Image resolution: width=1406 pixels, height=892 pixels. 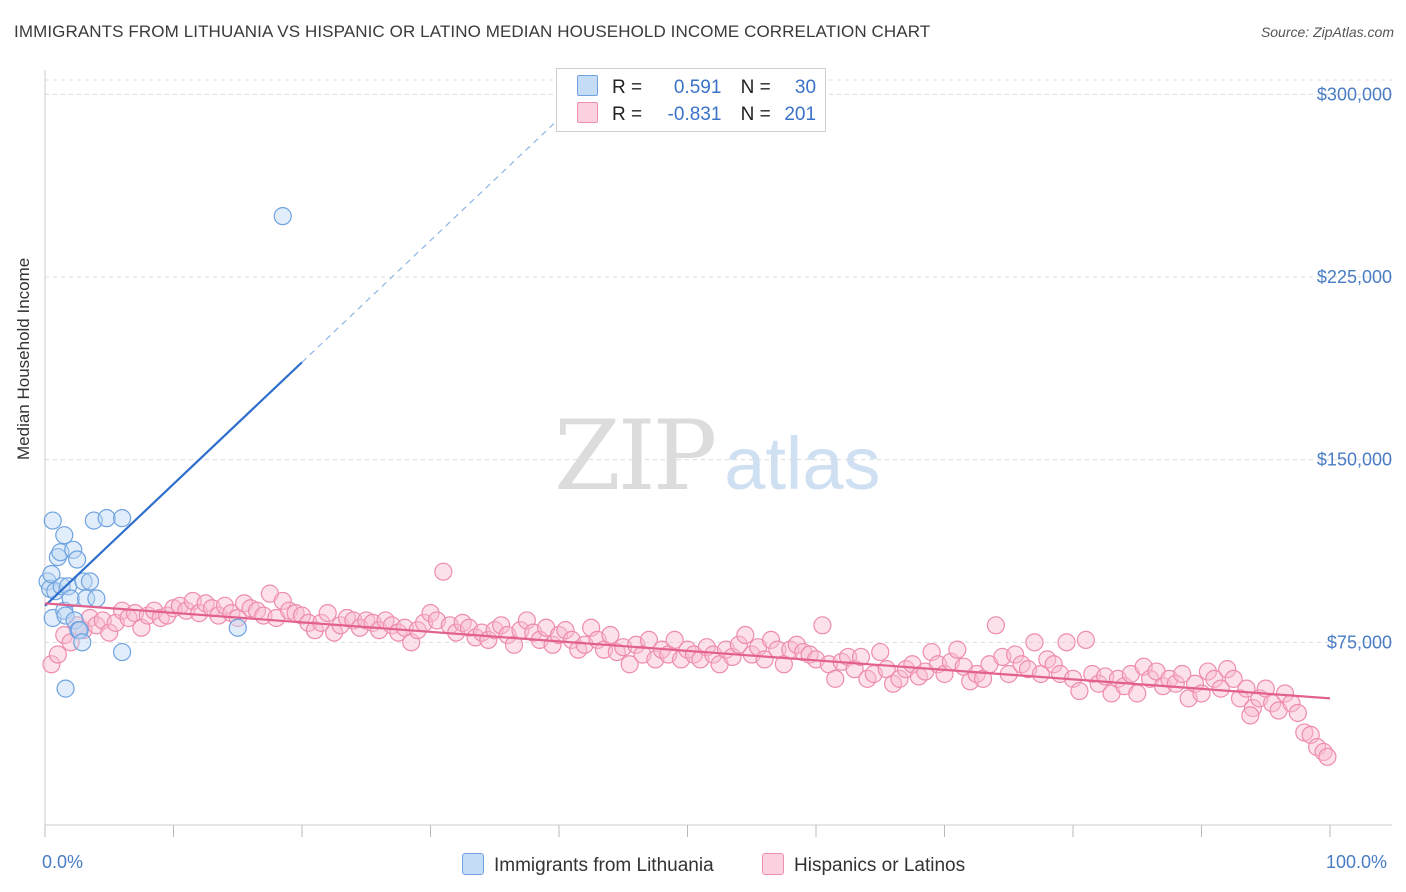 What do you see at coordinates (800, 114) in the screenshot?
I see `legend-n-value: 201` at bounding box center [800, 114].